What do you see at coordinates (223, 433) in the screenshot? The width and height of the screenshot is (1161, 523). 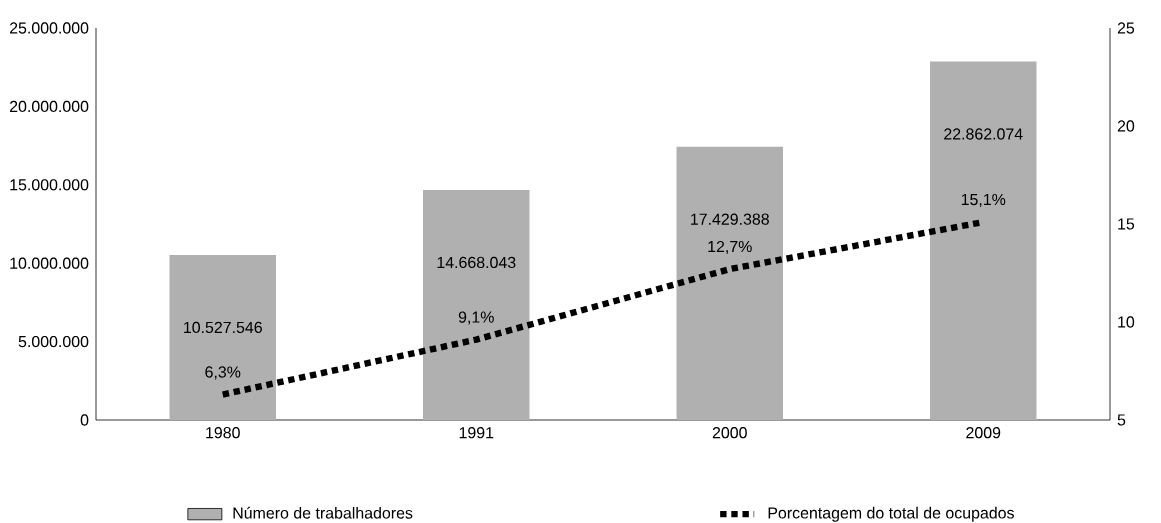 I see `x-tick-label: 1980` at bounding box center [223, 433].